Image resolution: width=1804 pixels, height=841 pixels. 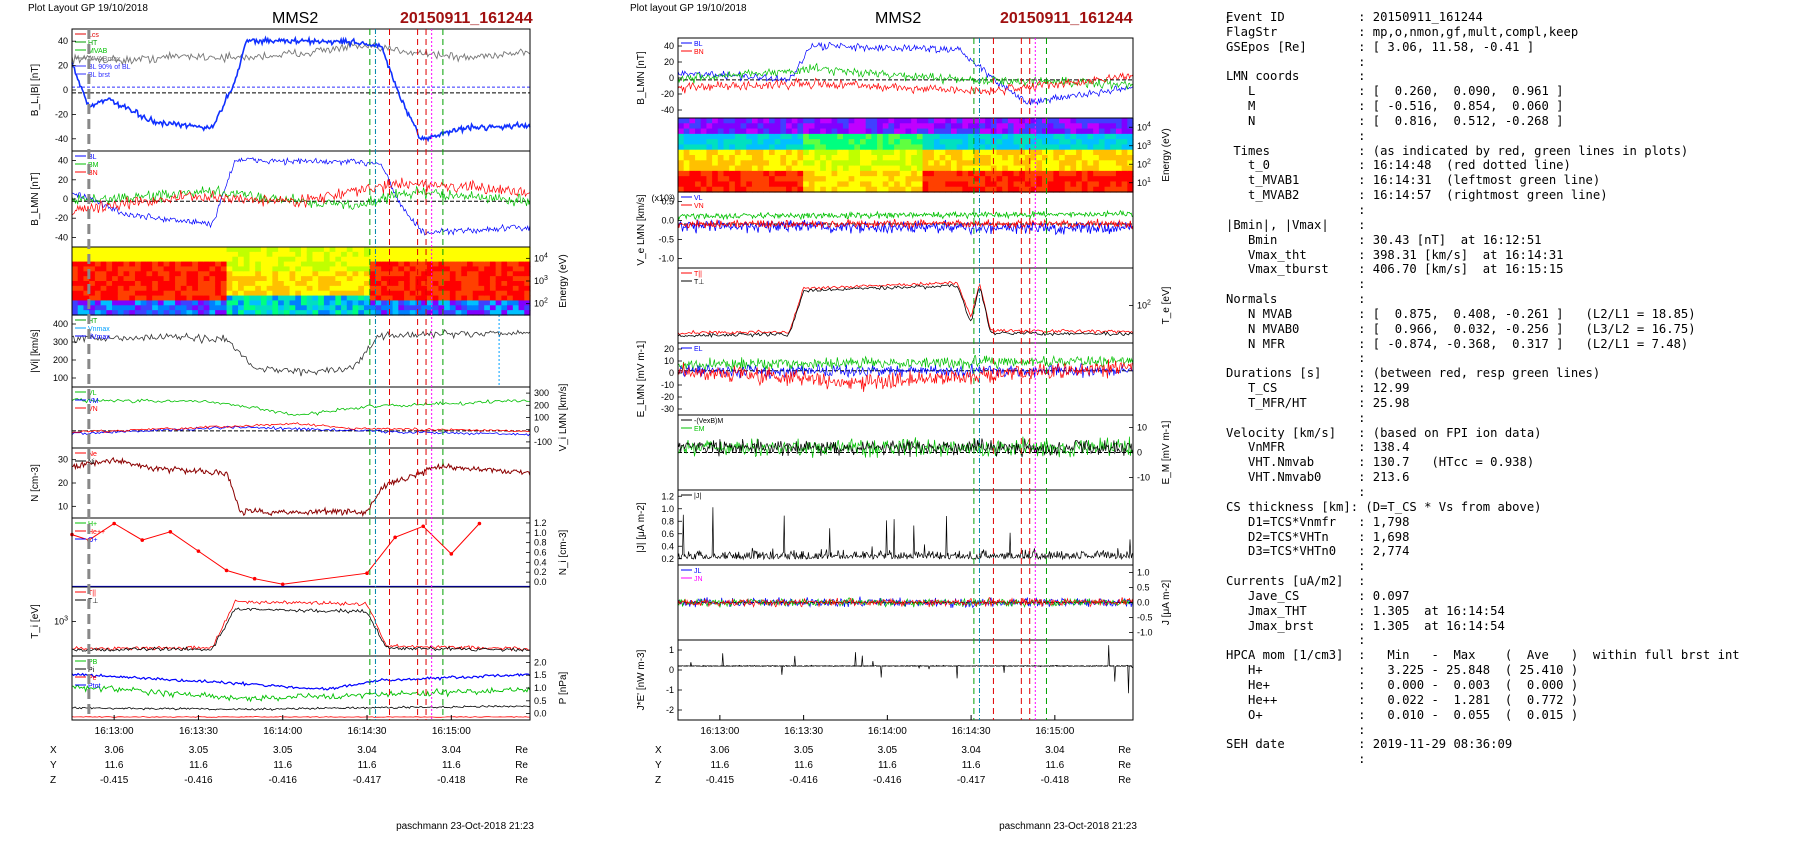 What do you see at coordinates (688, 8) in the screenshot?
I see `plot-layout-title: Plot layout GP 19/10/2018` at bounding box center [688, 8].